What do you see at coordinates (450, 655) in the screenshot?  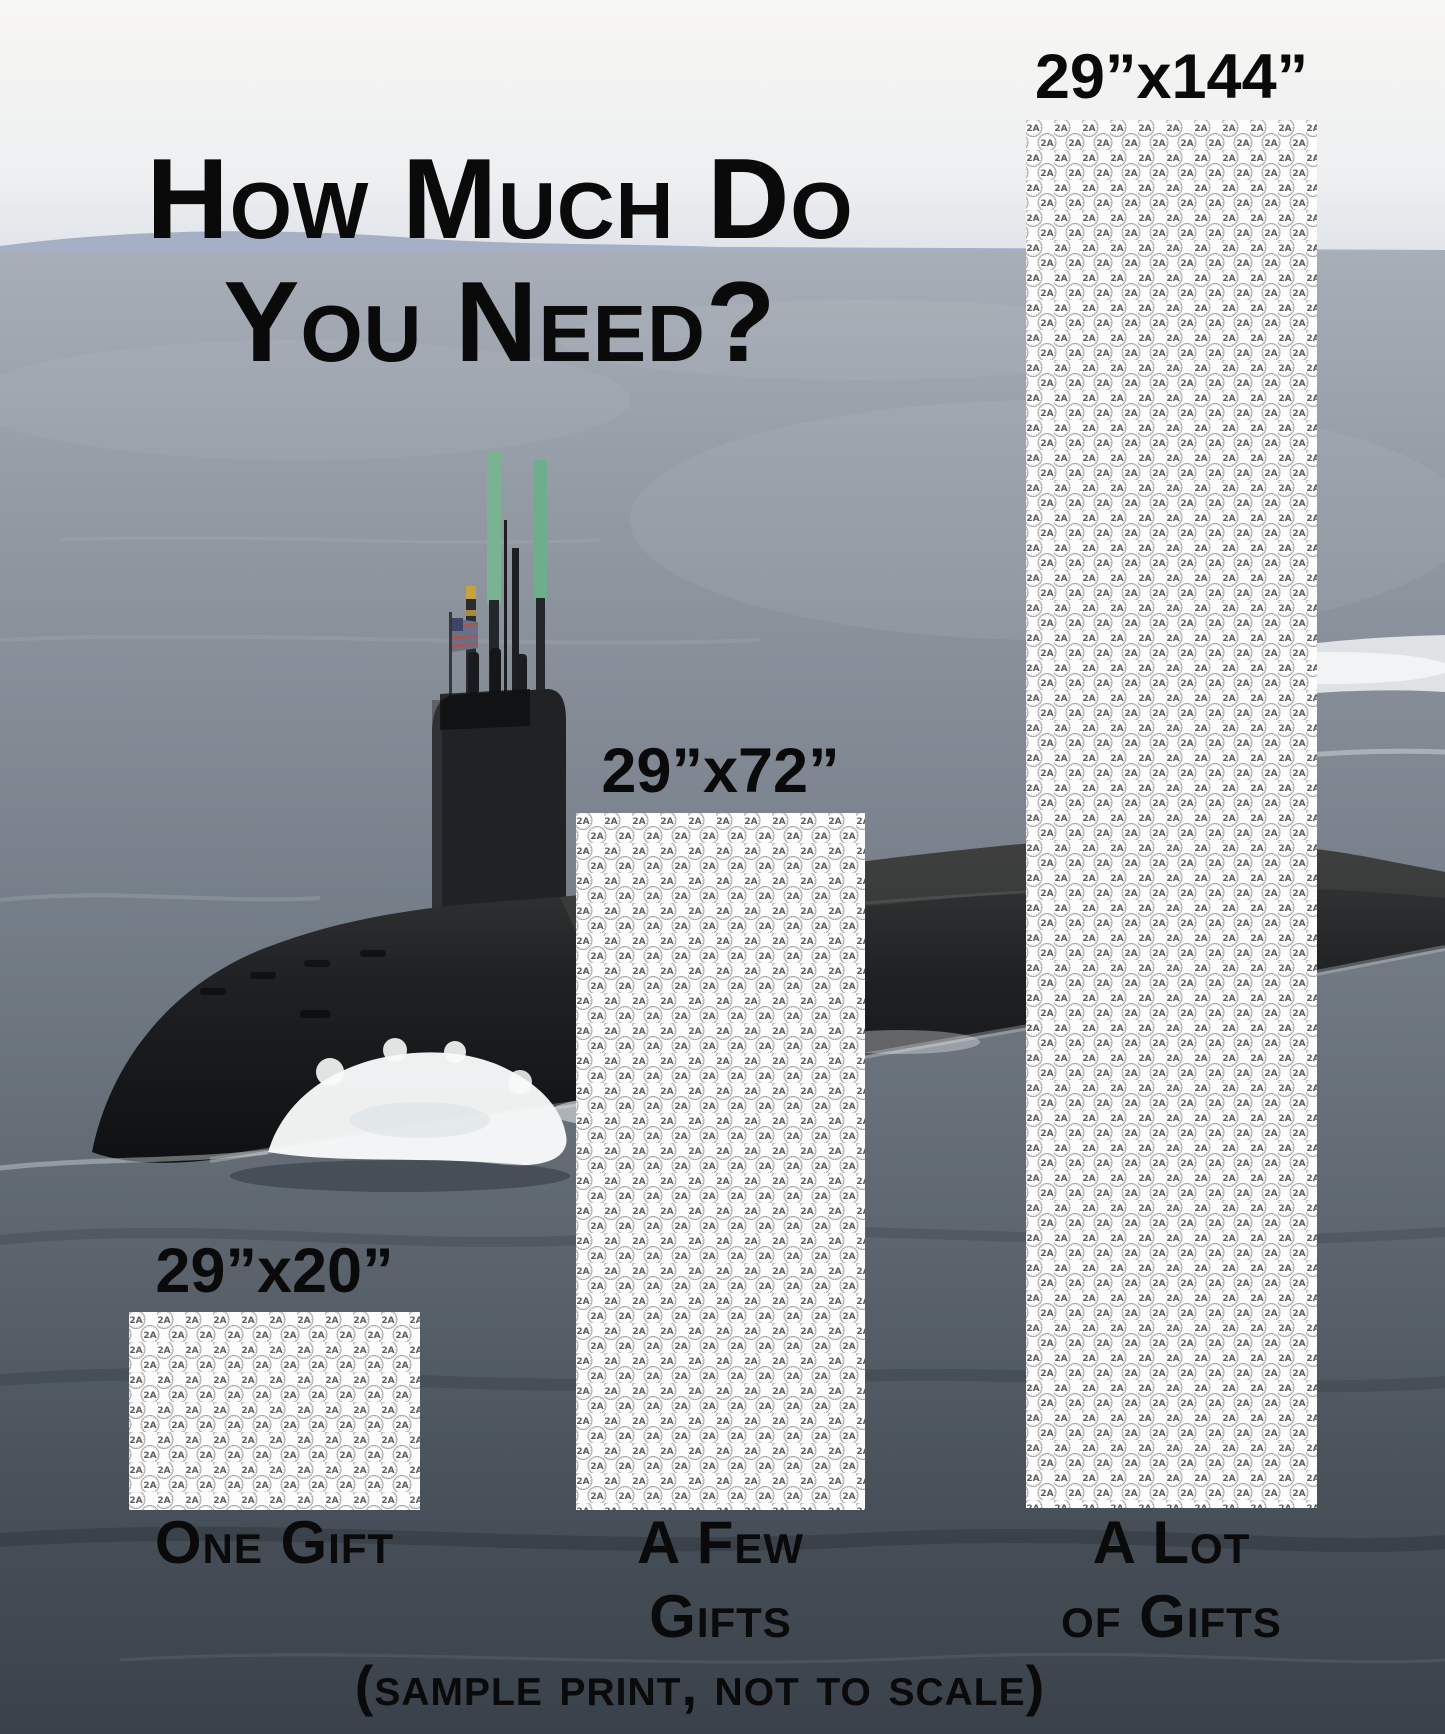 I see `flag-pole` at bounding box center [450, 655].